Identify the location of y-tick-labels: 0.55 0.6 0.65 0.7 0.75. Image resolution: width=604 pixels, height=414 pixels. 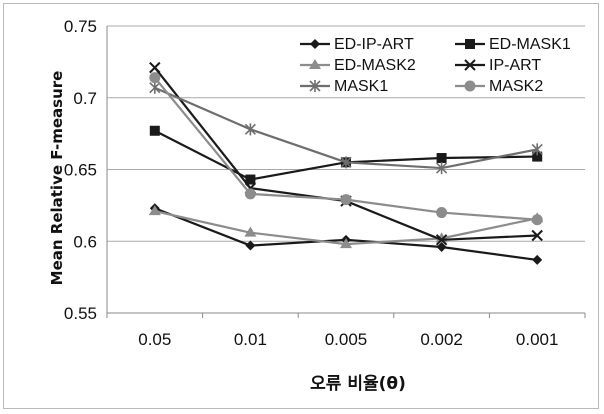
(80, 170).